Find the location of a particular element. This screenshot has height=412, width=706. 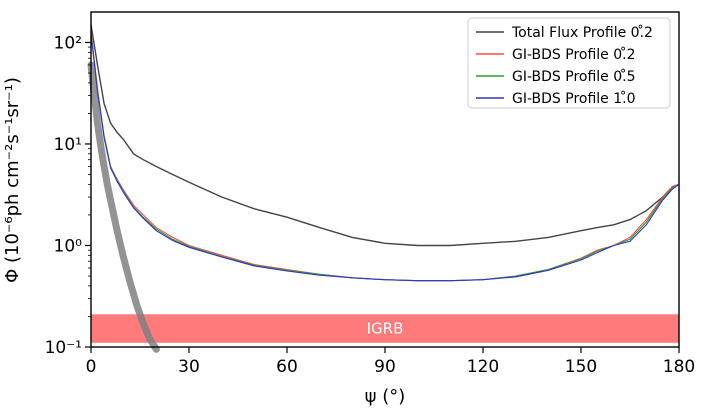

y-axis-label: Φ (10⁻⁶ph cm⁻²s⁻¹sr⁻¹) is located at coordinates (12, 180).